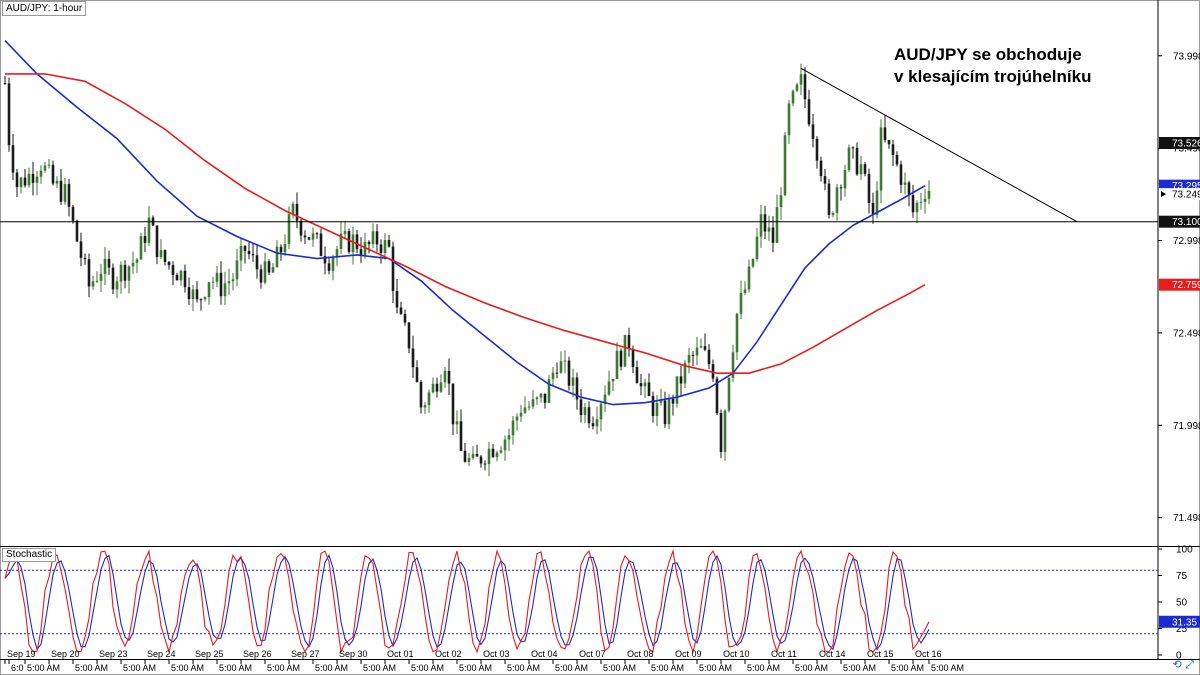 The height and width of the screenshot is (675, 1200). What do you see at coordinates (400, 654) in the screenshot?
I see `date-label: Oct 01` at bounding box center [400, 654].